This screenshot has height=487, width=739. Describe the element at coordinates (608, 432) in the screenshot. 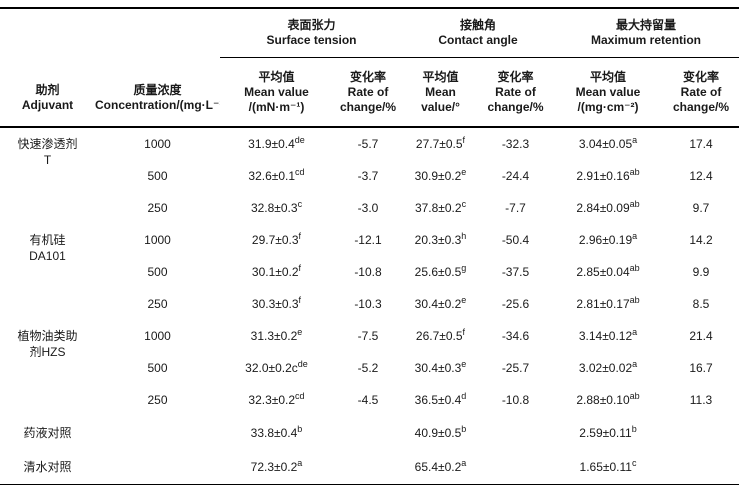

I see `mr-mean-value: 2.59±0.11b` at that location.